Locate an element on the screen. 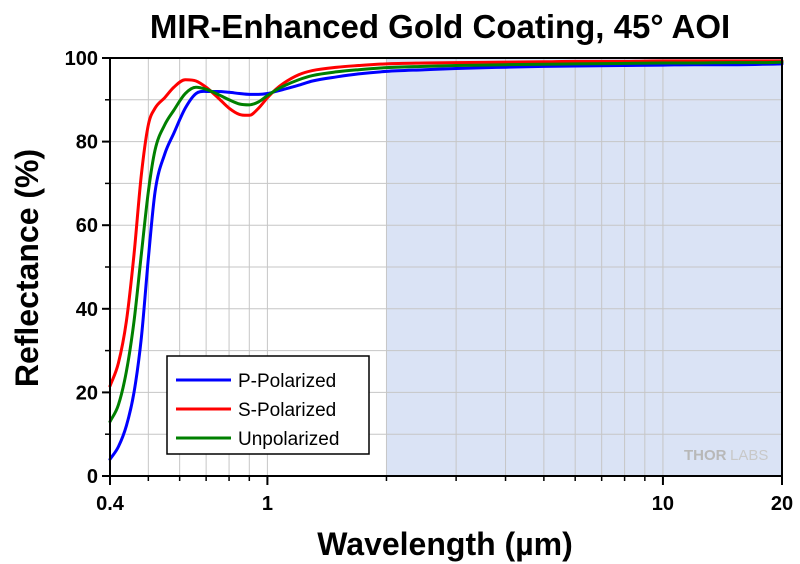 Image resolution: width=800 pixels, height=564 pixels. legend-label-p-polarized: P-Polarized is located at coordinates (287, 381).